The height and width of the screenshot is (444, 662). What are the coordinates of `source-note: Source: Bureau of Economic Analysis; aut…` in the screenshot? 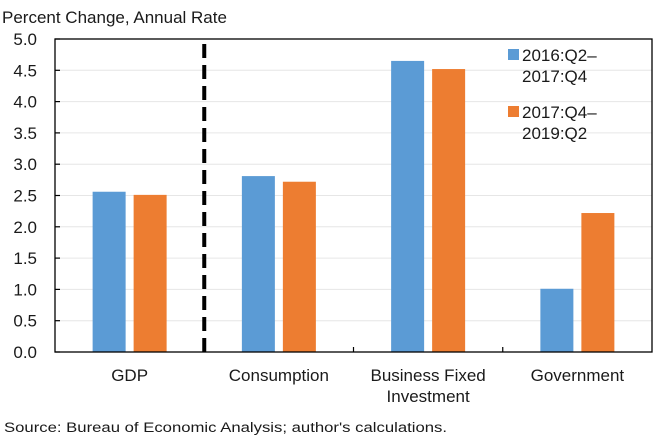 It's located at (225, 427).